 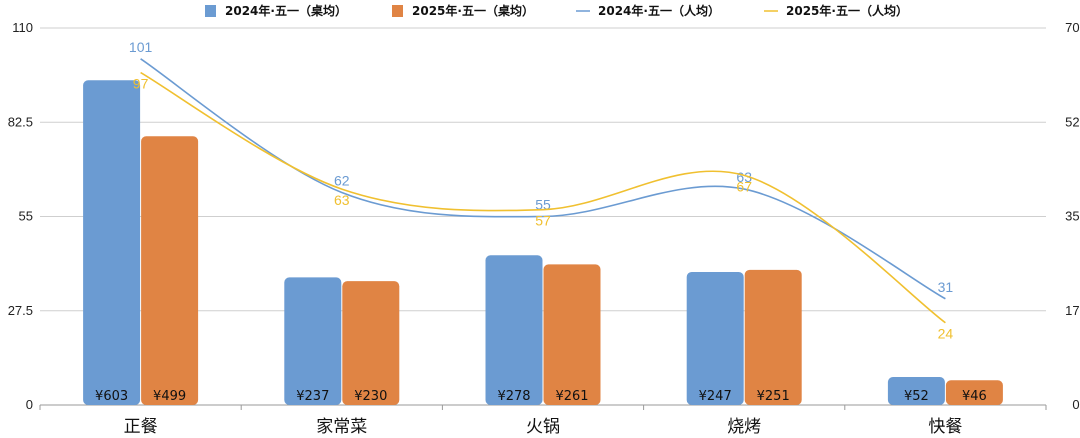 I want to click on category-labels: 正餐 家常菜 火锅 烧烤 快餐, so click(x=543, y=427).